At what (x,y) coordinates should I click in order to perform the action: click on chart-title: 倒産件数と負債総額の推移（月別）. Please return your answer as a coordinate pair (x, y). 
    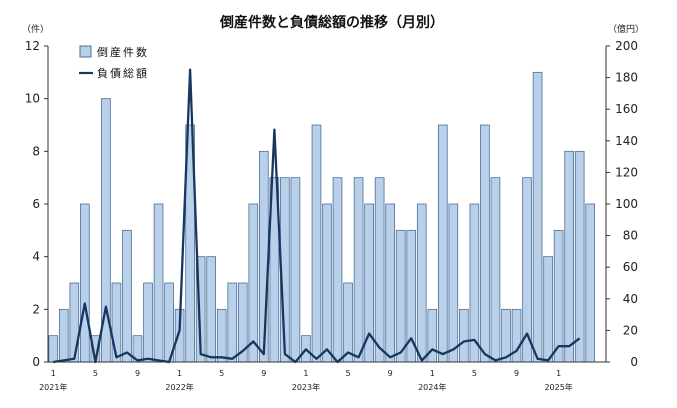
    Looking at the image, I should click on (331, 22).